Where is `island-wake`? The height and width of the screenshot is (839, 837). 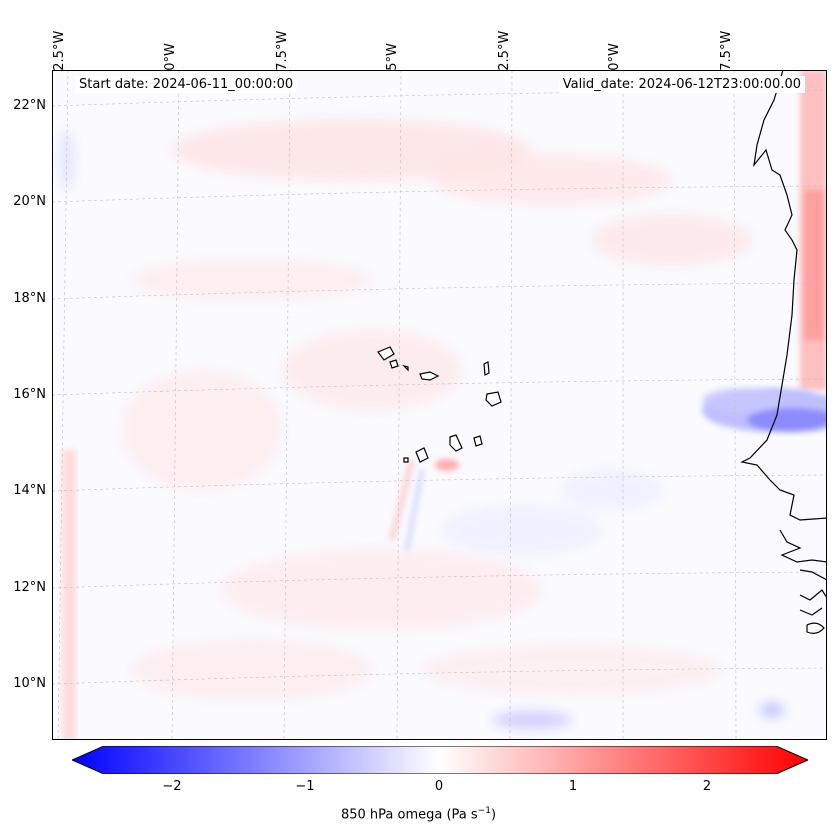 island-wake is located at coordinates (424, 505).